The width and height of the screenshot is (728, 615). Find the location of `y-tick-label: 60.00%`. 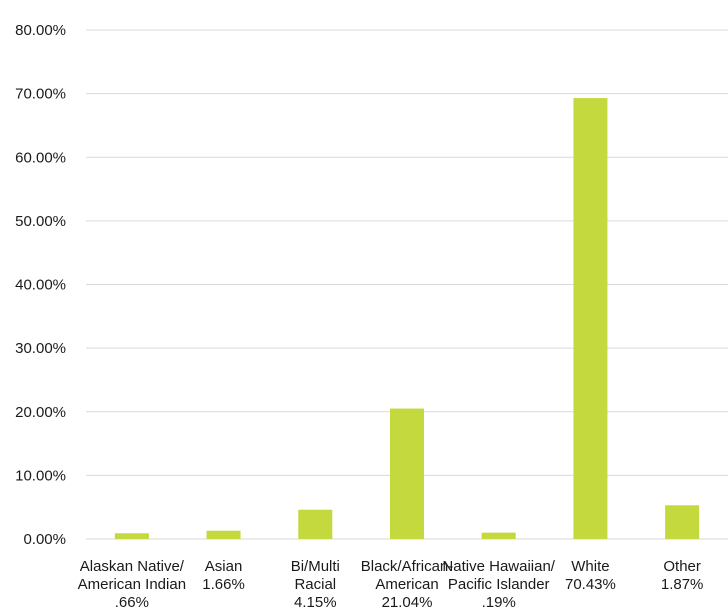

y-tick-label: 60.00% is located at coordinates (40, 157).